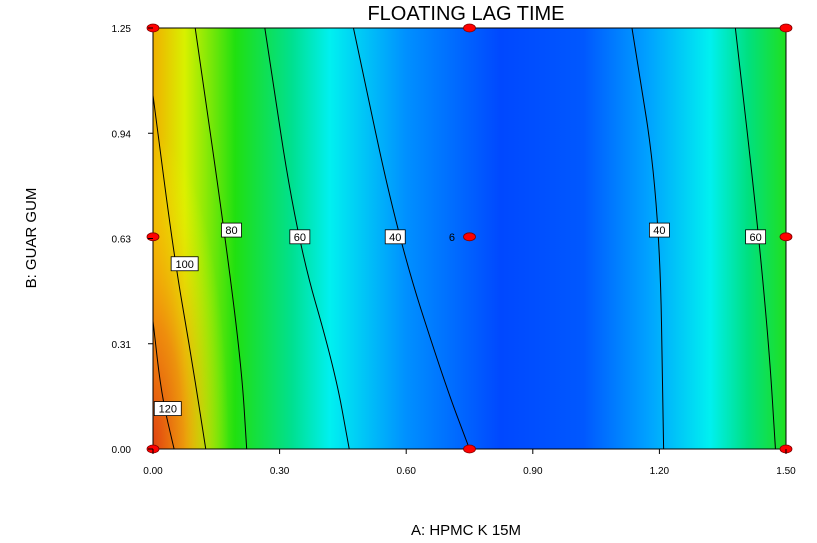  What do you see at coordinates (153, 471) in the screenshot?
I see `x-tick-label: 0.00` at bounding box center [153, 471].